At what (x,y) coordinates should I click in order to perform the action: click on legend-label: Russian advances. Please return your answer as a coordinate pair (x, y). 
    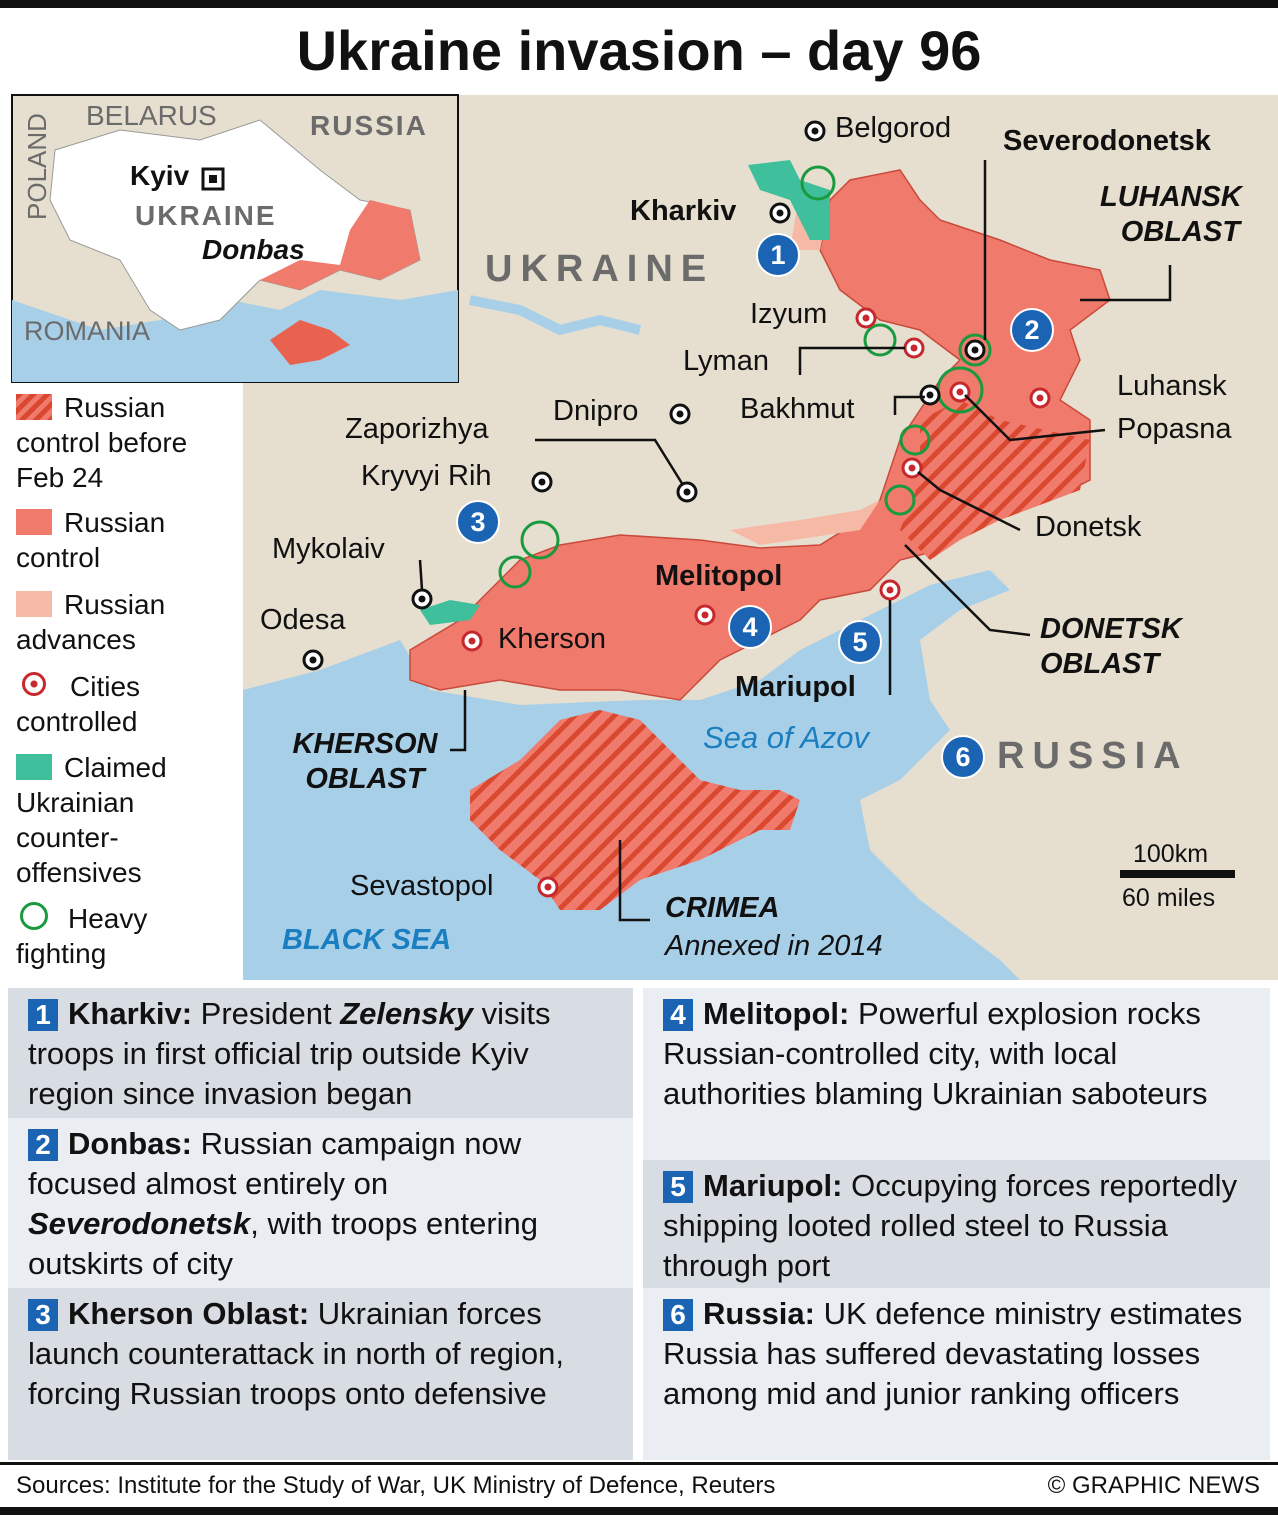
    Looking at the image, I should click on (91, 622).